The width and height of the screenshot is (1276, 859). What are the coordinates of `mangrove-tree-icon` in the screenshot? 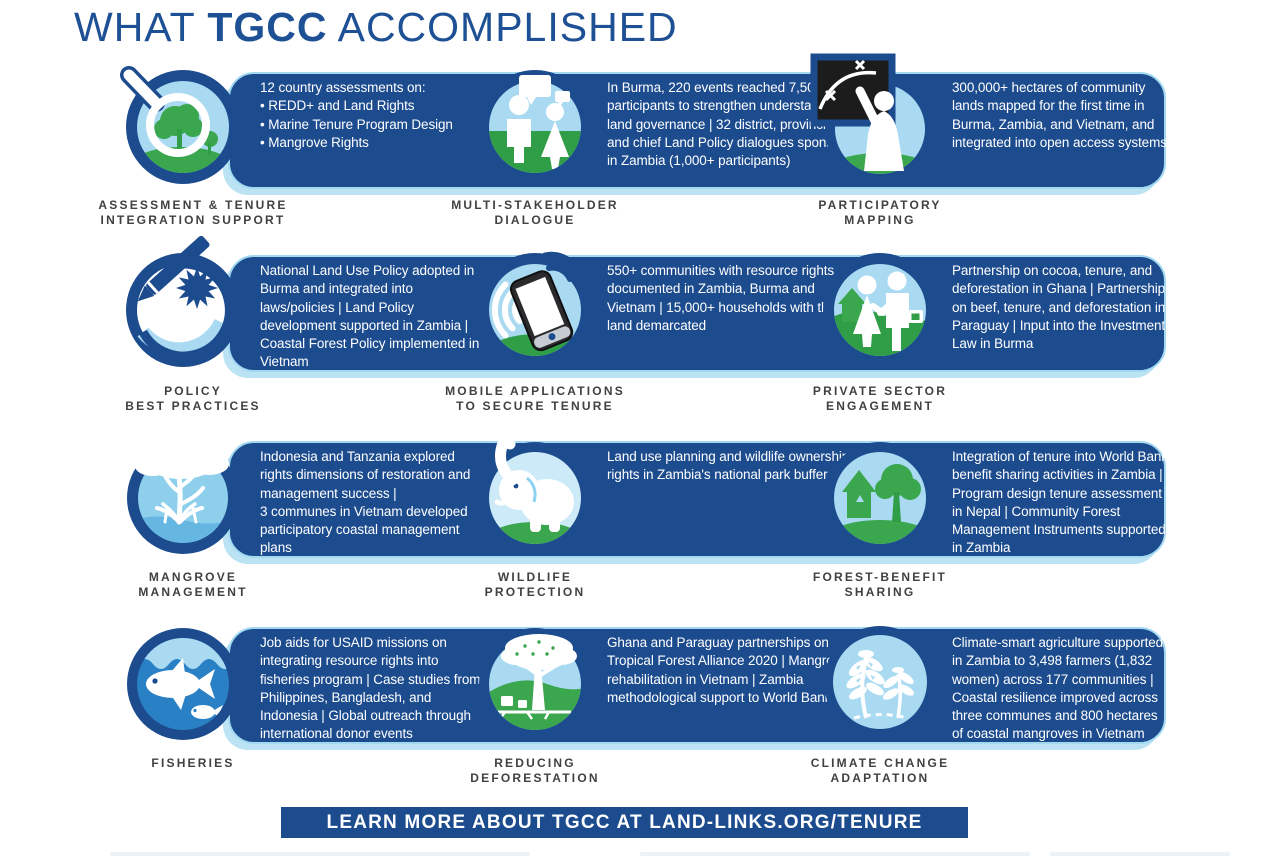 It's located at (183, 494).